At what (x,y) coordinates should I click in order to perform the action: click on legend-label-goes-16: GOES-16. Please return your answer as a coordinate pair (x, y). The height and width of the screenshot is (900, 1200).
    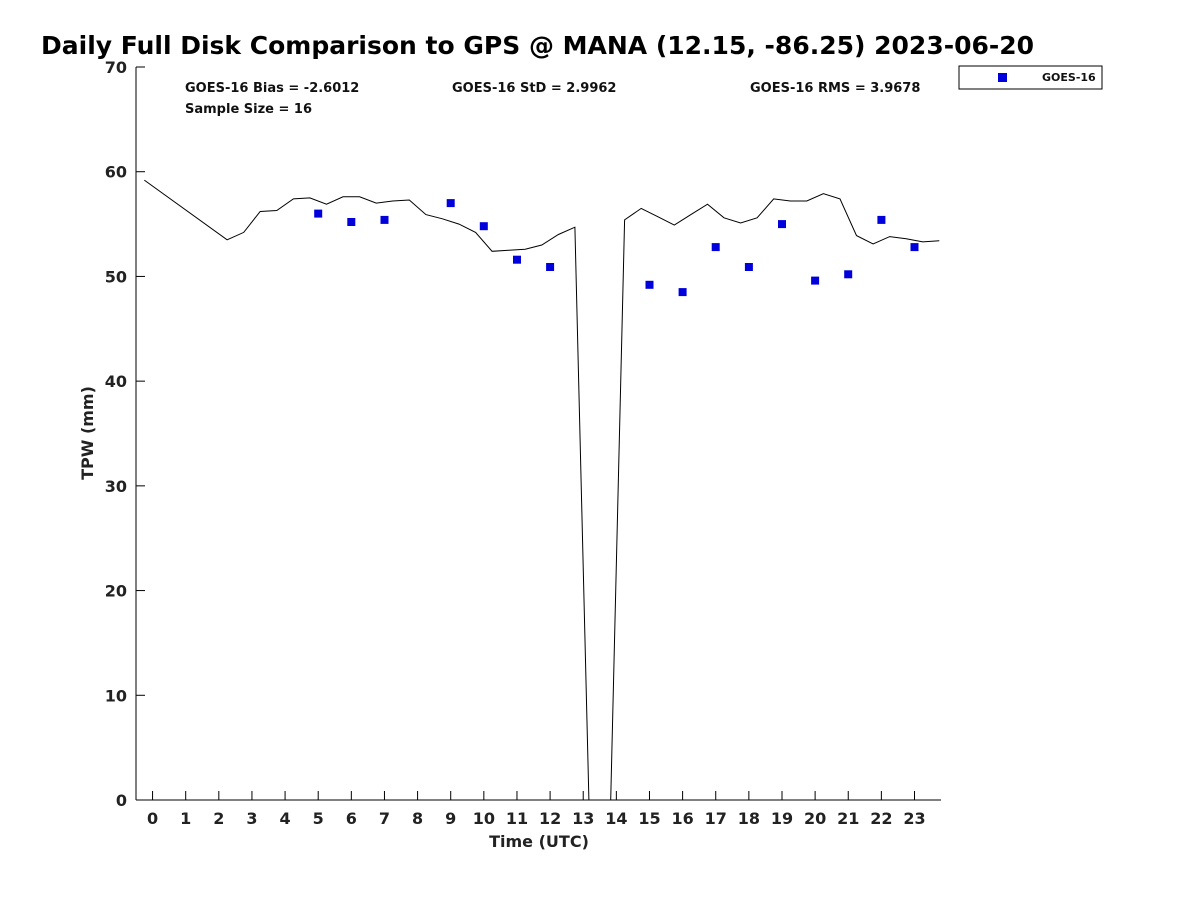
    Looking at the image, I should click on (1069, 77).